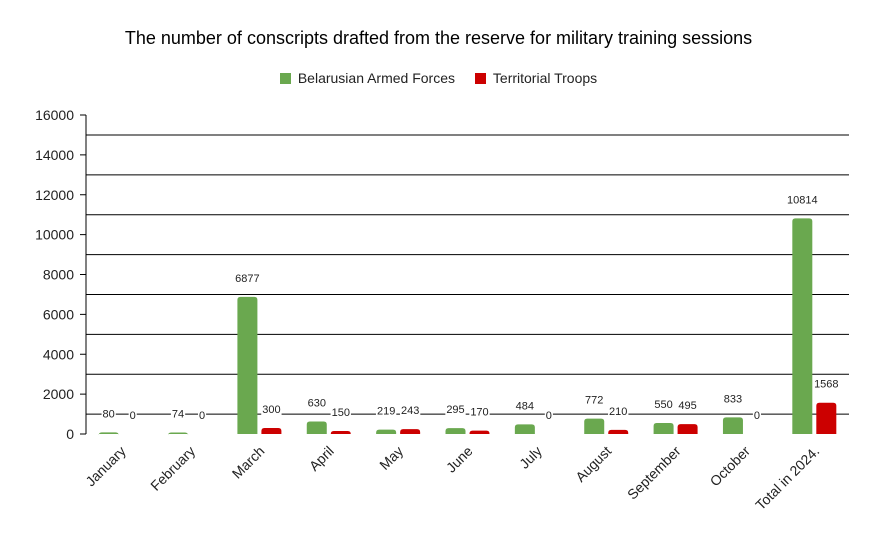 This screenshot has width=877, height=543. What do you see at coordinates (459, 459) in the screenshot?
I see `x-tick-label: June` at bounding box center [459, 459].